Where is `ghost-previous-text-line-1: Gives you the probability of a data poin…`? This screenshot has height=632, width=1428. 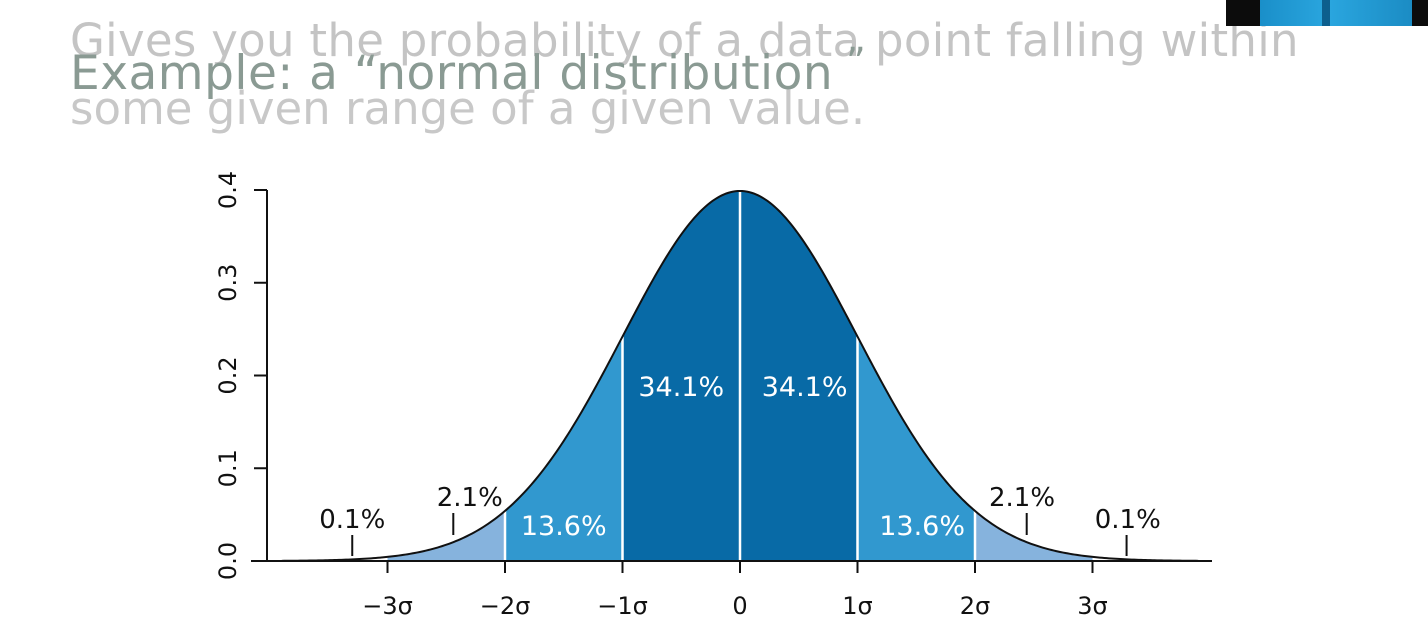 ghost-previous-text-line-1: Gives you the probability of a data poin… is located at coordinates (684, 40).